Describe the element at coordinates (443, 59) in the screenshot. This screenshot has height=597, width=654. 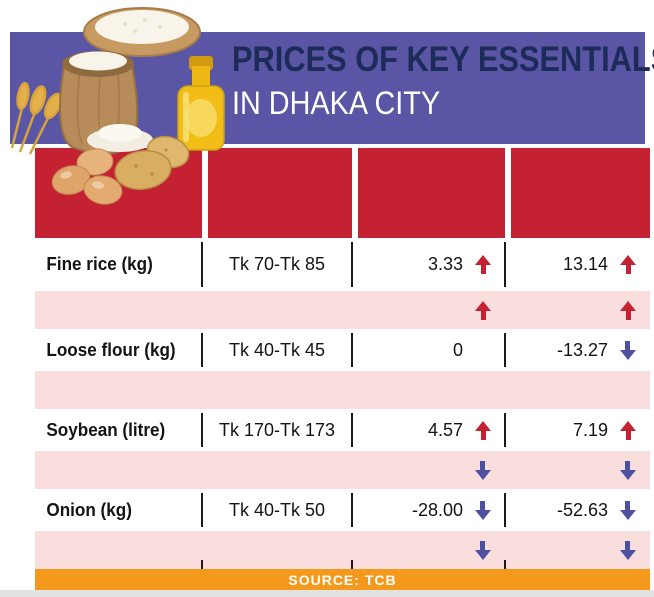
I see `title-line-1: PRICES OF KEY ESSENTIALS` at that location.